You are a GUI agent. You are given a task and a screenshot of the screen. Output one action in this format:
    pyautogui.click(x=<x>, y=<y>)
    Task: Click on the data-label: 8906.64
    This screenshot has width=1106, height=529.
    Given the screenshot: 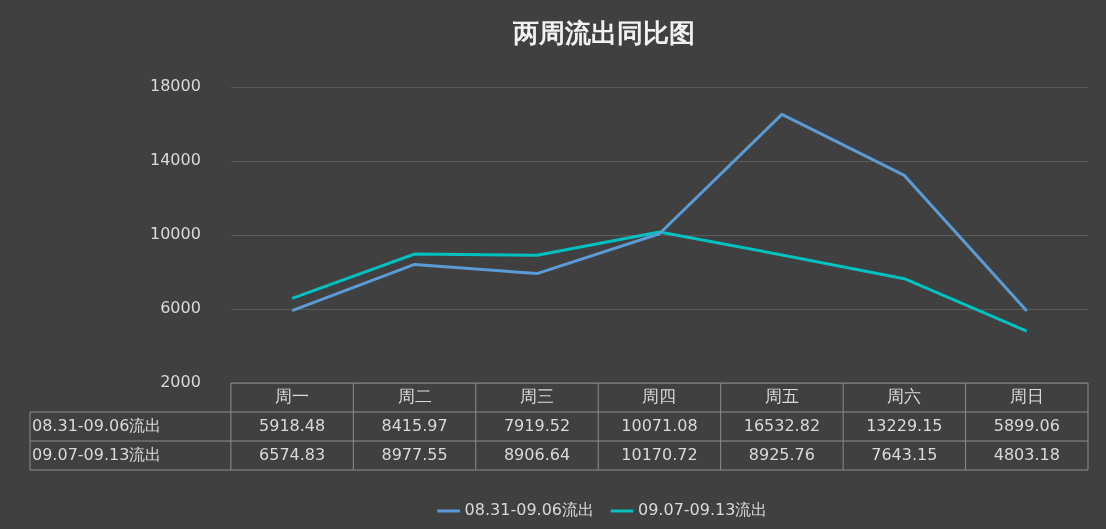 What is the action you would take?
    pyautogui.click(x=537, y=454)
    